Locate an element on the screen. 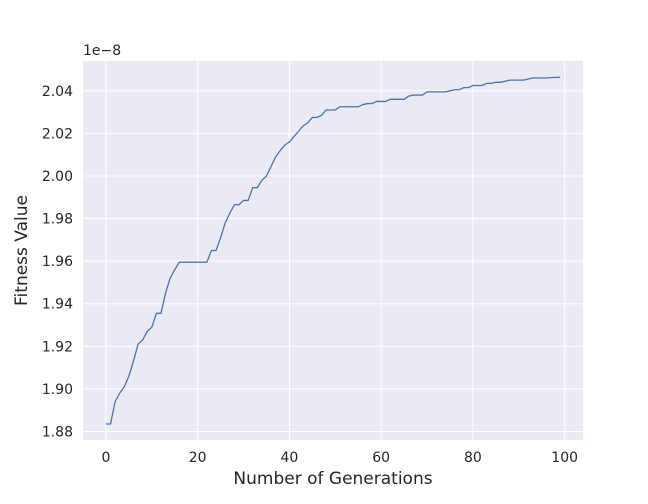 This screenshot has width=648, height=504. y-tick-label: 1.96 is located at coordinates (57, 262).